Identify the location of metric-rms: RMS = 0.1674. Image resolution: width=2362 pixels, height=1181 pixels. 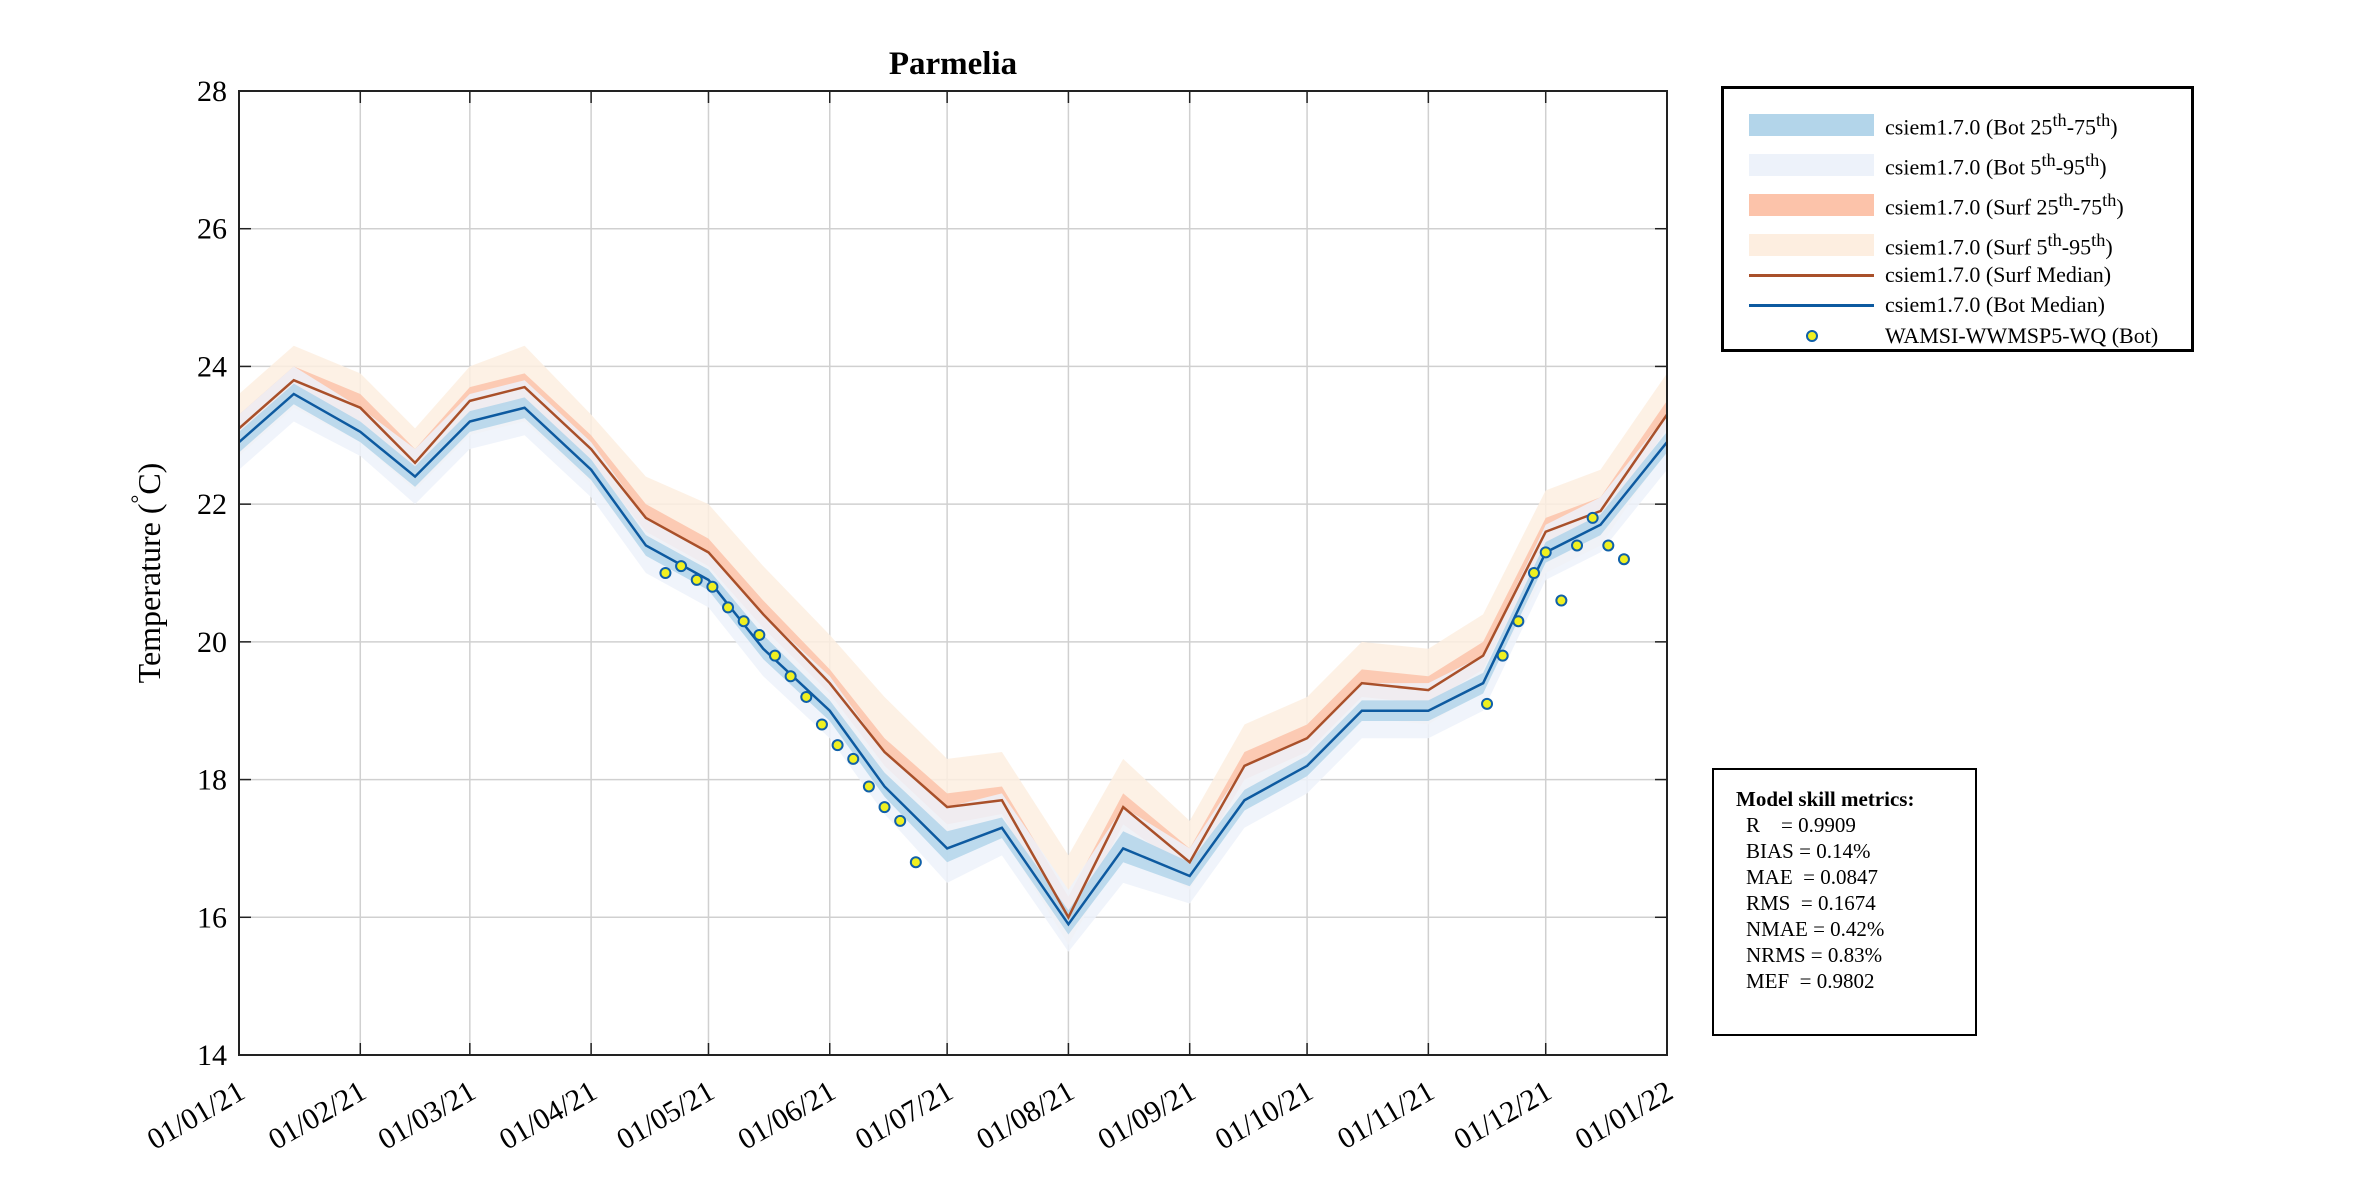
(1811, 903).